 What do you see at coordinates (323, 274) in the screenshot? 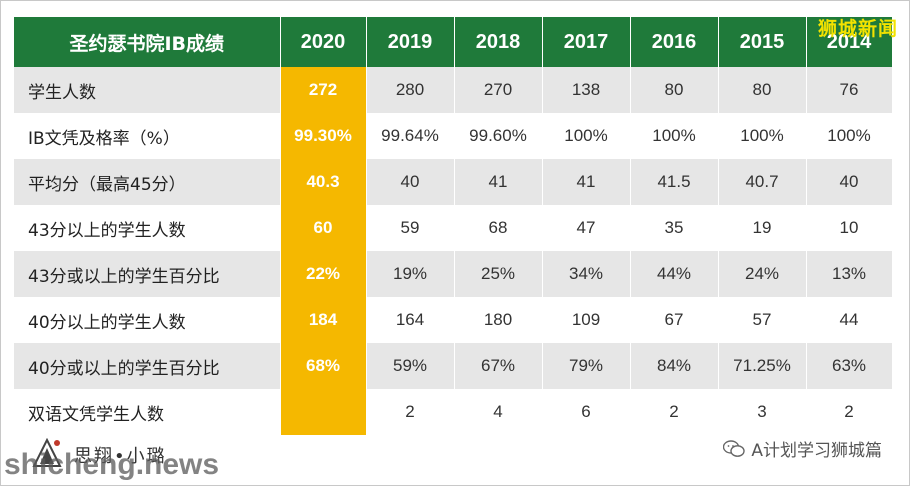
I see `cell-2020: 22%` at bounding box center [323, 274].